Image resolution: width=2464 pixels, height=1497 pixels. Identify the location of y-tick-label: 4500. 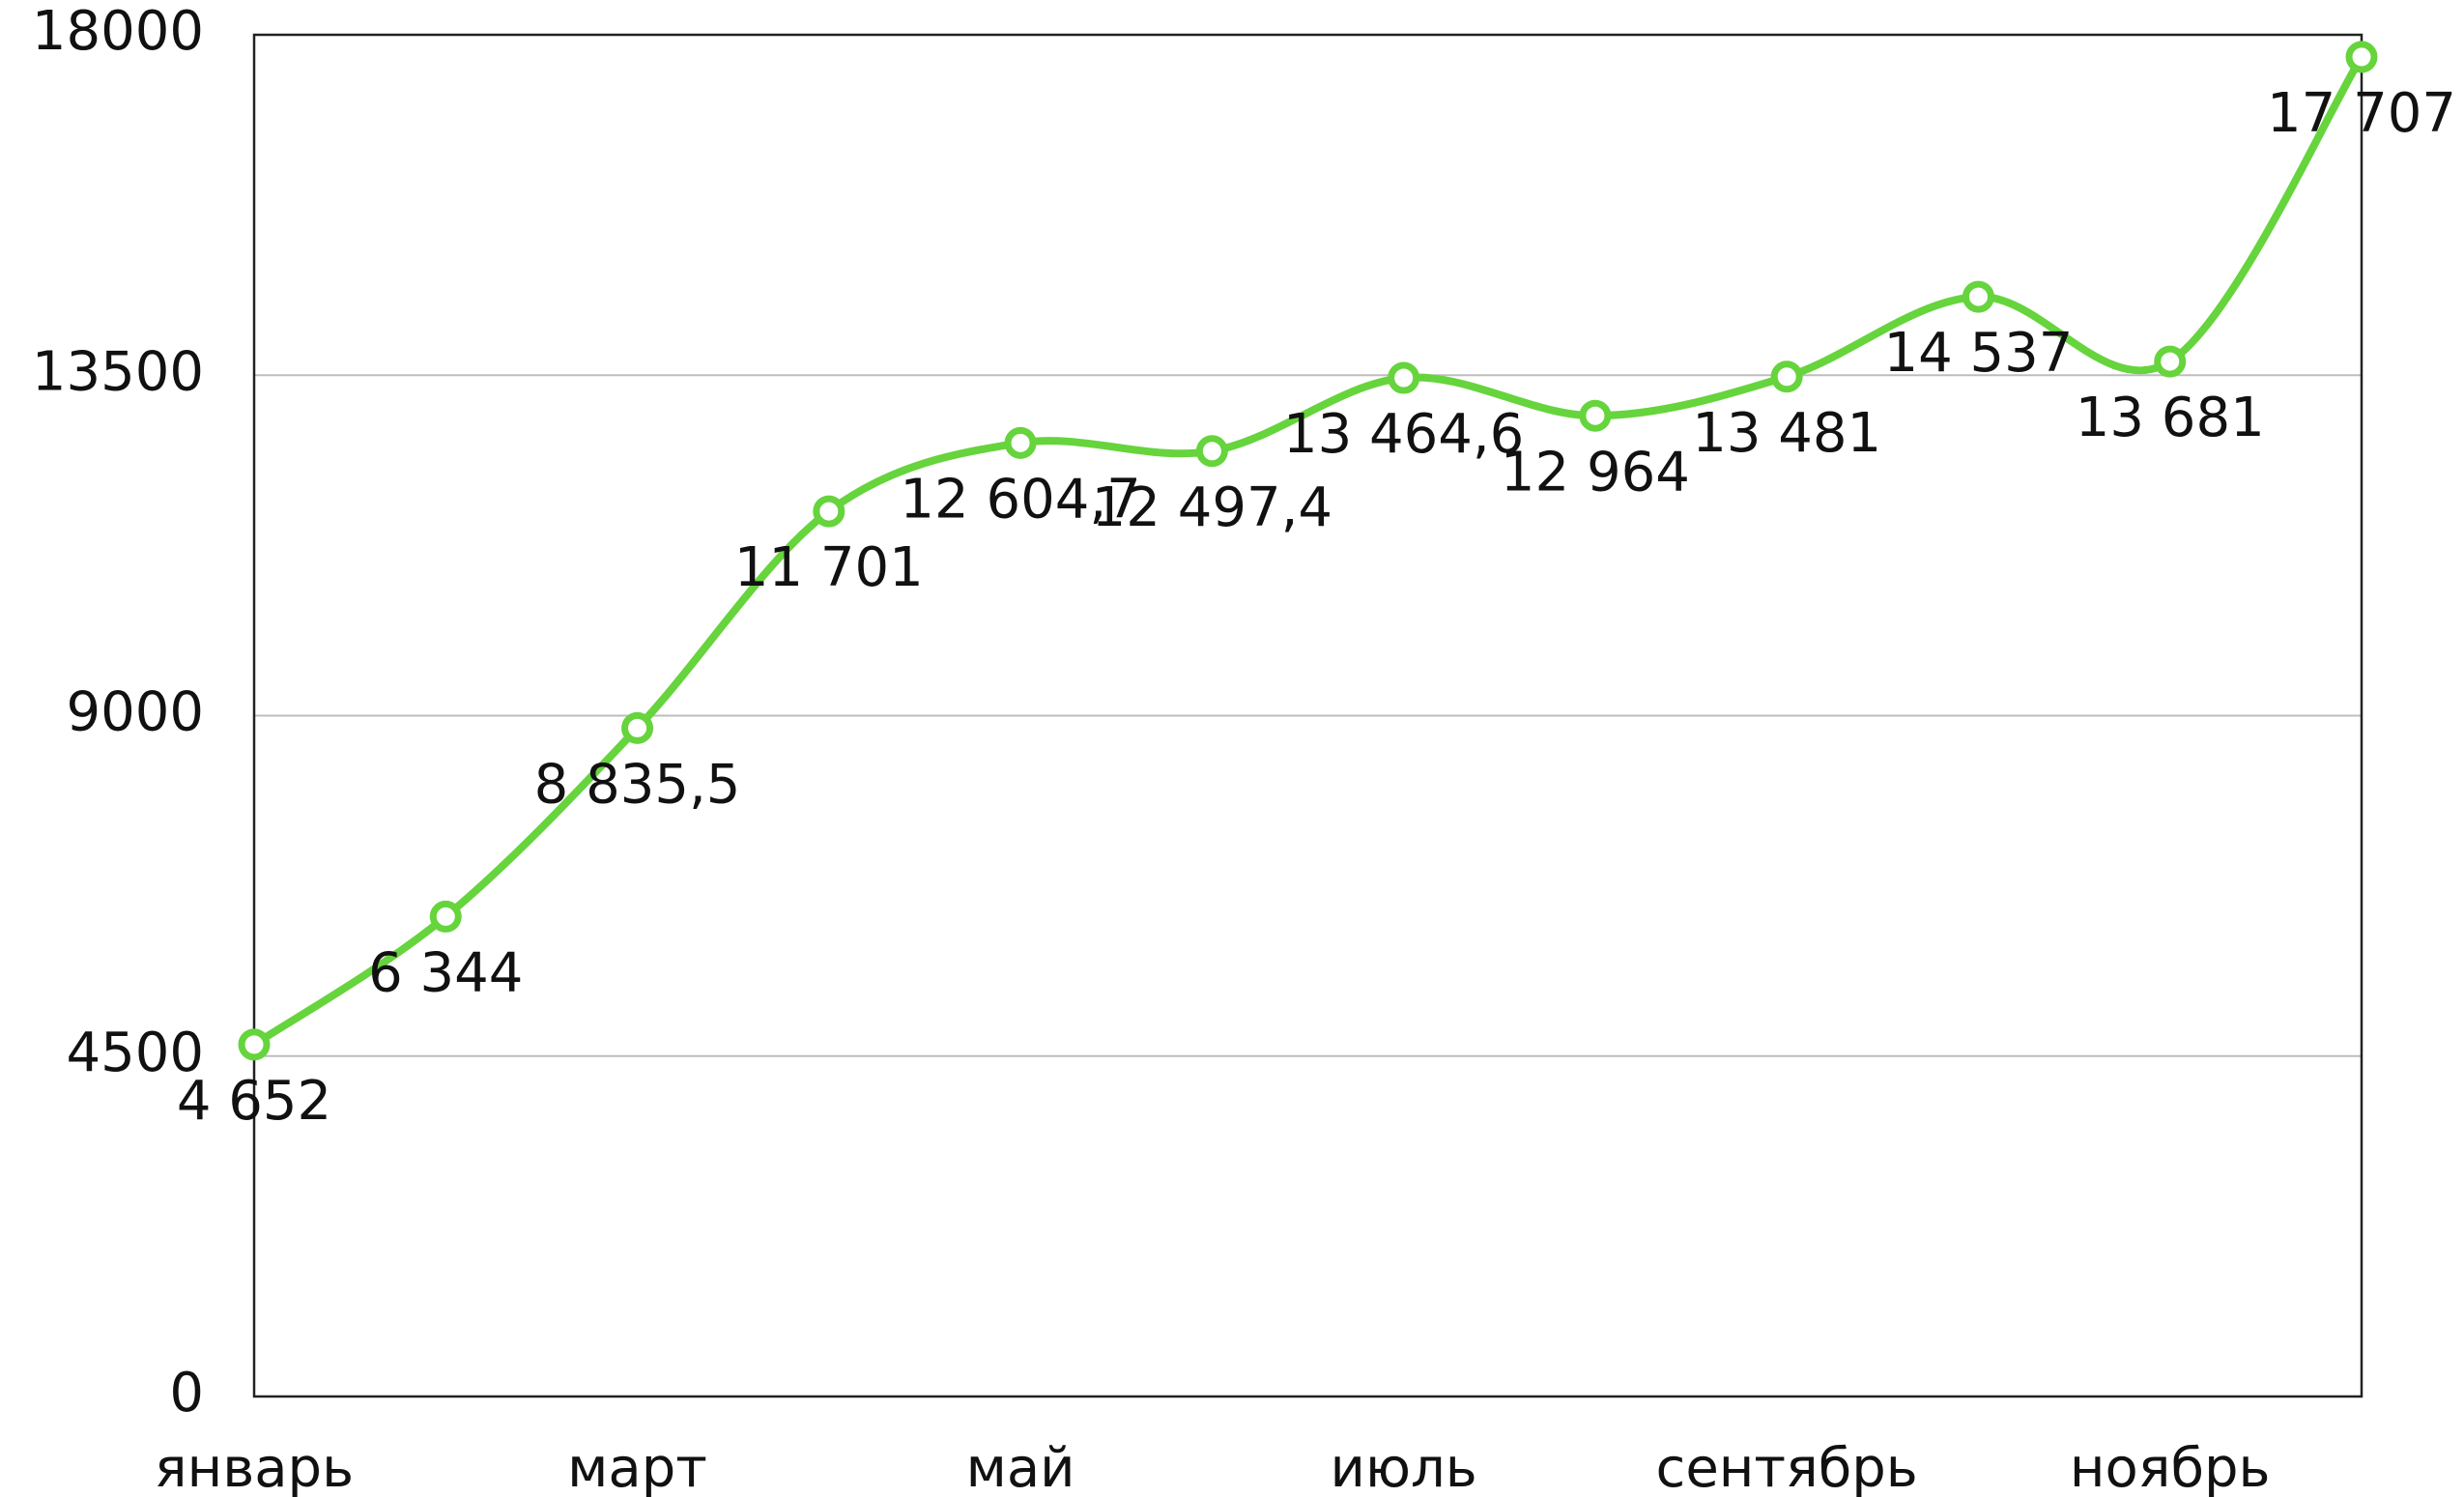
(135, 1053).